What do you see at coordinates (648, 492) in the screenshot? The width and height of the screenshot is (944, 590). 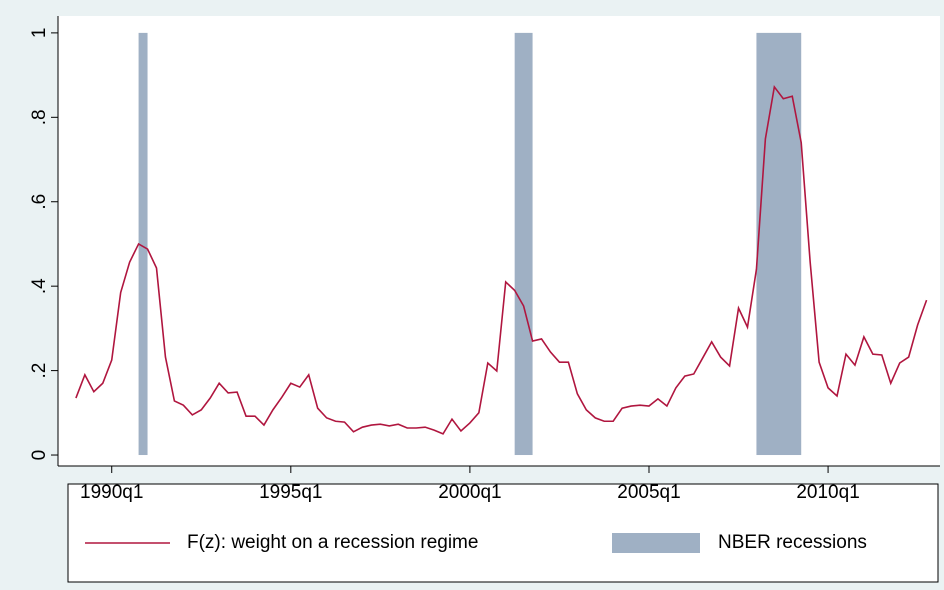 I see `x-tick-label: 2005q1` at bounding box center [648, 492].